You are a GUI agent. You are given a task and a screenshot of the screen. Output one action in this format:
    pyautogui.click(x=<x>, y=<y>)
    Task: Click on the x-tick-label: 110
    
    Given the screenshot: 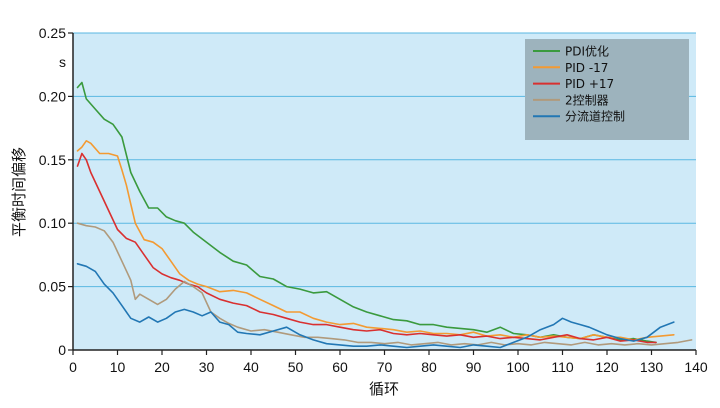 What is the action you would take?
    pyautogui.click(x=562, y=367)
    